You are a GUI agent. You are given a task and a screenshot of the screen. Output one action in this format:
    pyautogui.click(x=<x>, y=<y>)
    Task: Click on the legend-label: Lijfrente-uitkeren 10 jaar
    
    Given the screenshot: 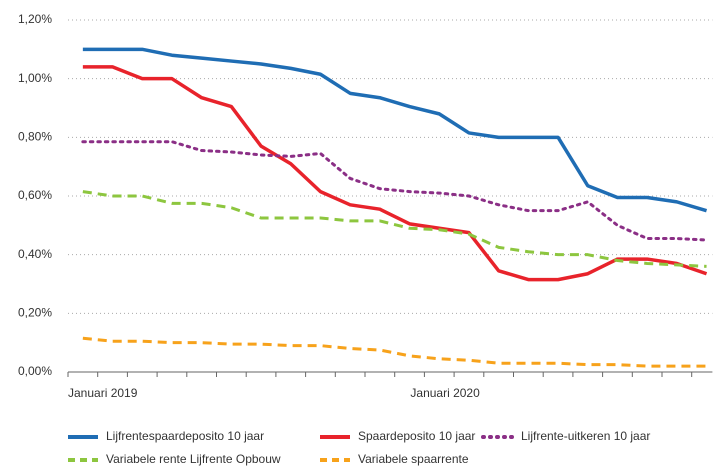 What is the action you would take?
    pyautogui.click(x=585, y=436)
    